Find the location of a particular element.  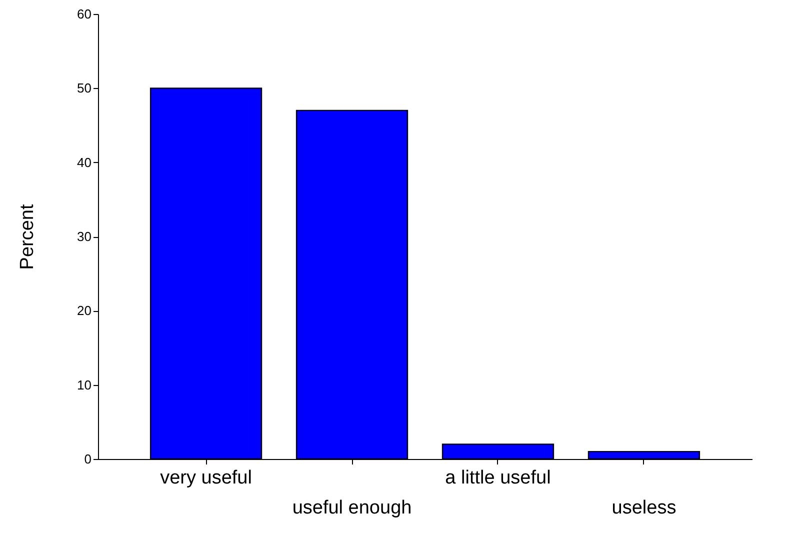

y-tick-label: 0 is located at coordinates (88, 459).